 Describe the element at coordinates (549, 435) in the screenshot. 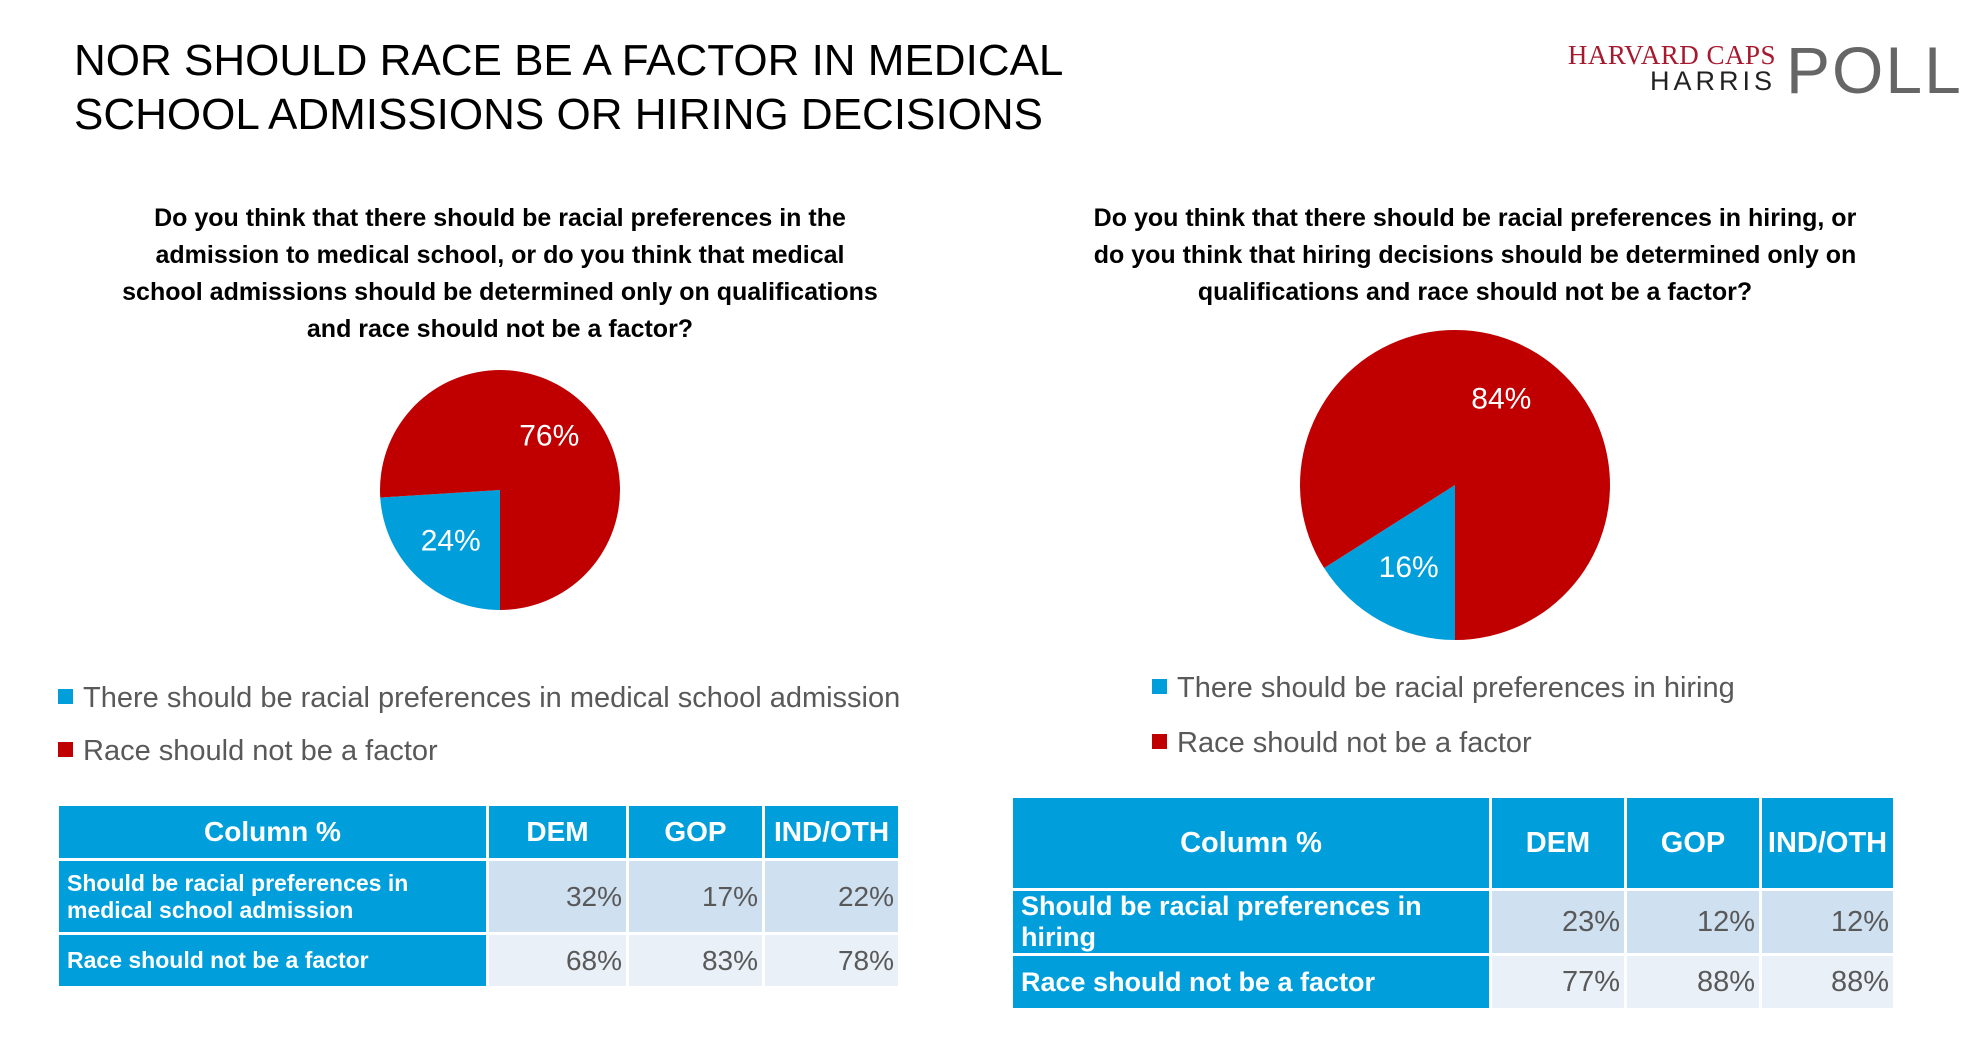

I see `pie-data-label-1: 76%` at that location.